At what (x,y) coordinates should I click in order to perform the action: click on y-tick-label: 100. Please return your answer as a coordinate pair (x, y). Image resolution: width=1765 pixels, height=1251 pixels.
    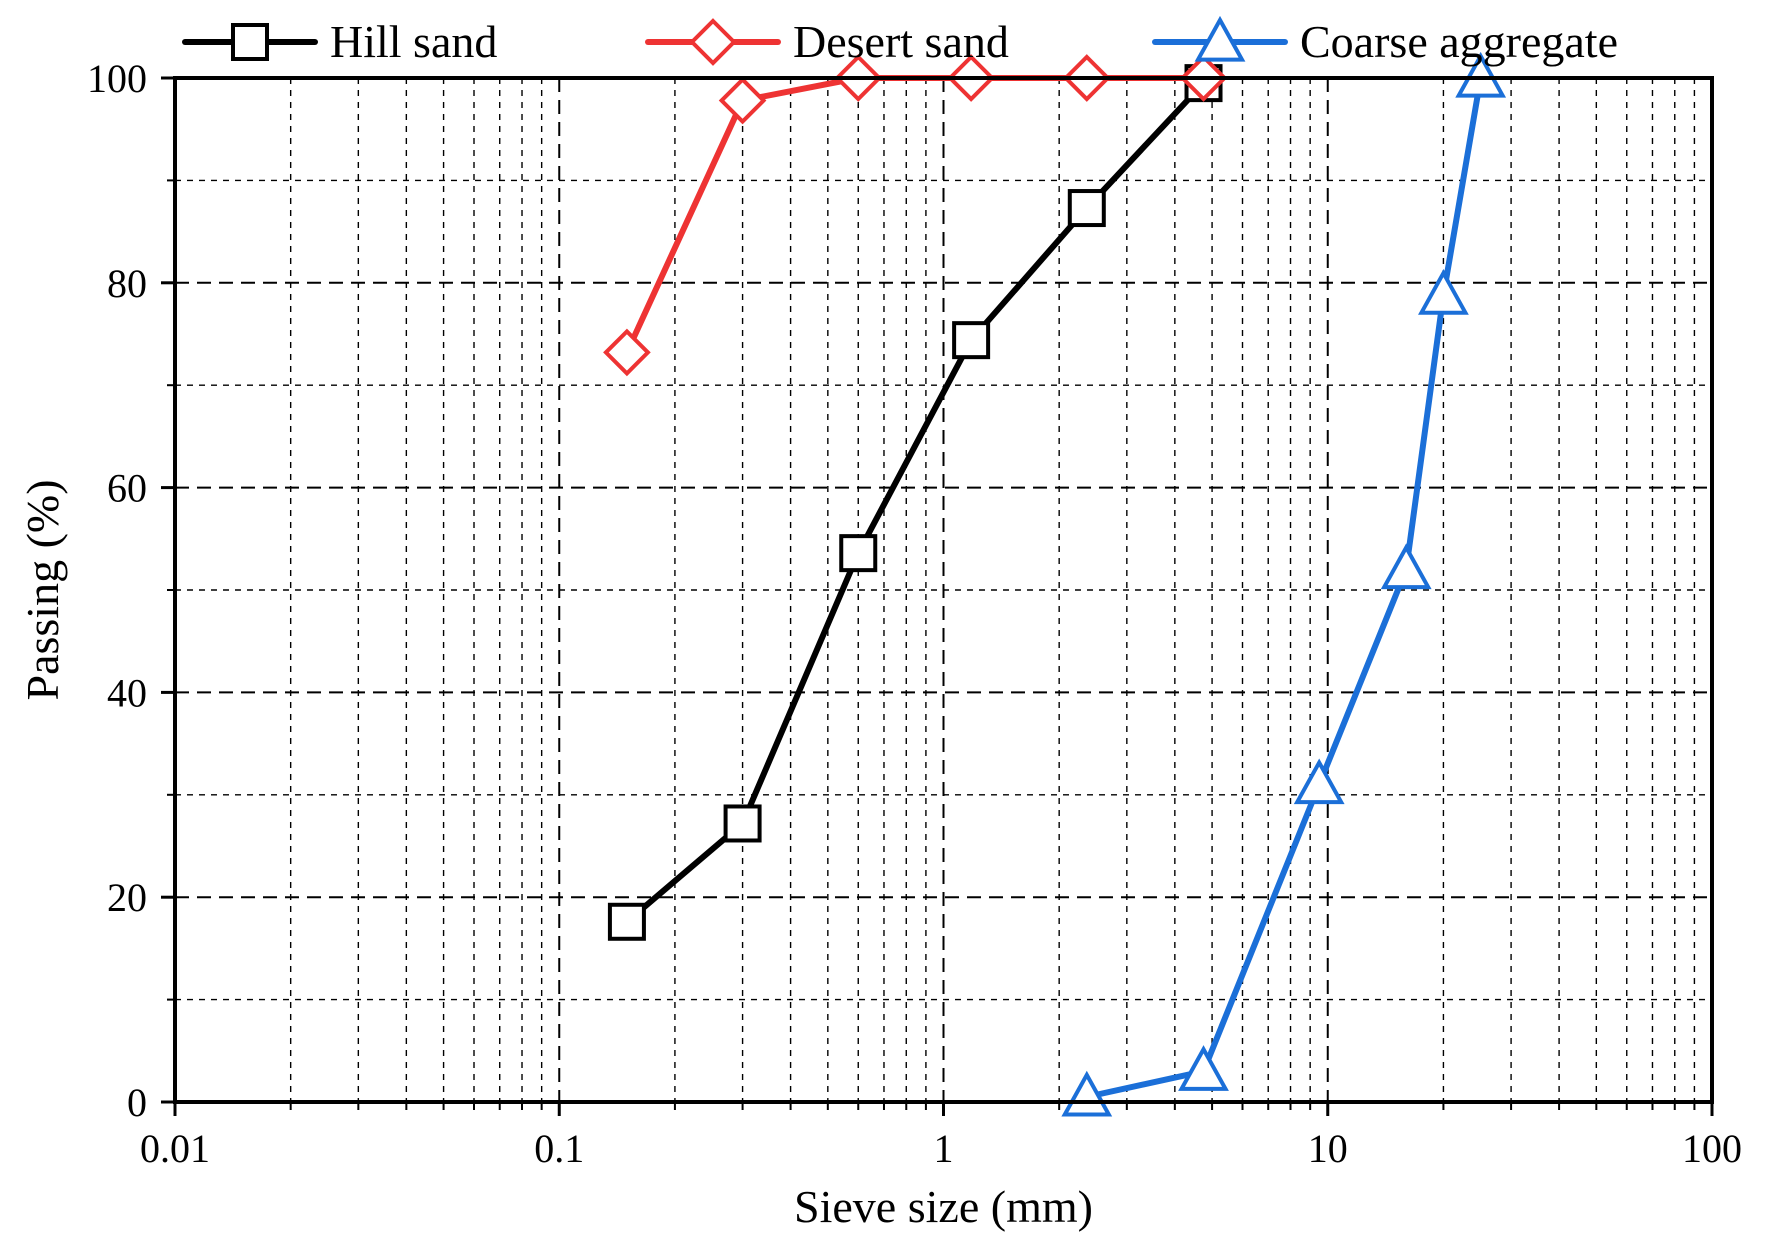
    Looking at the image, I should click on (117, 78).